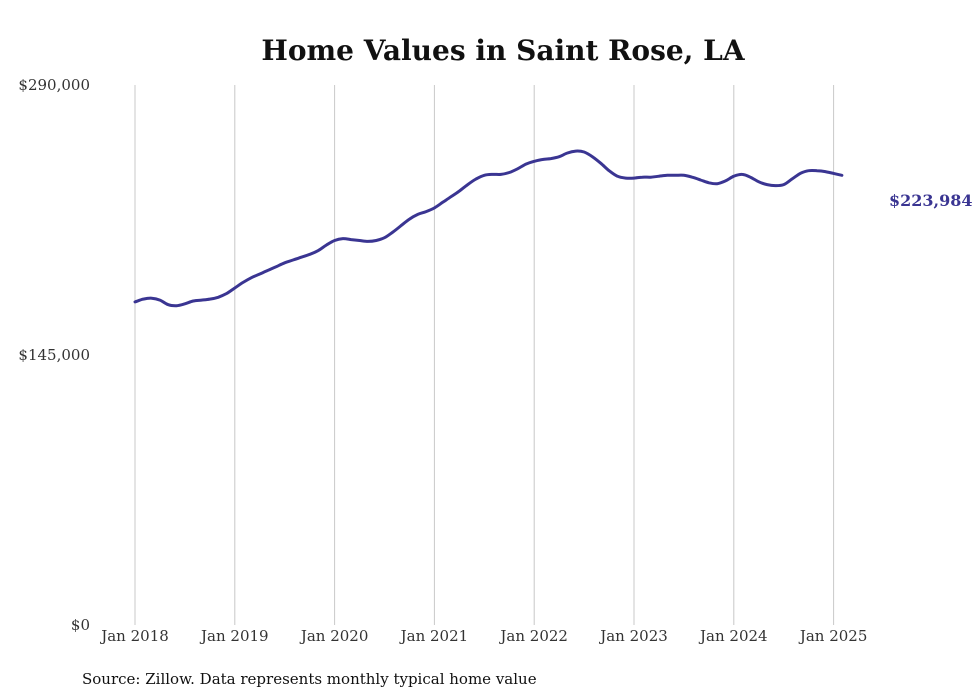 The width and height of the screenshot is (980, 699). What do you see at coordinates (134, 636) in the screenshot?
I see `x-tick-label: Jan 2018` at bounding box center [134, 636].